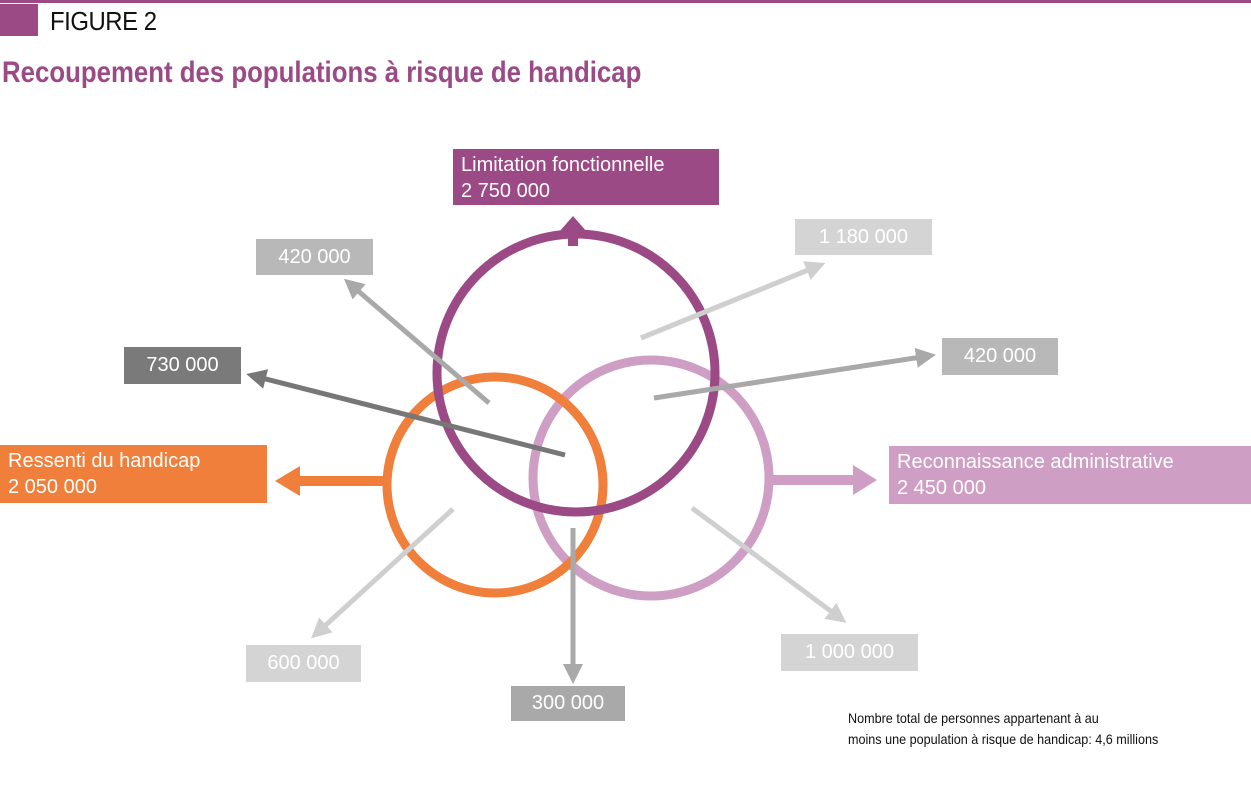 The width and height of the screenshot is (1251, 800). Describe the element at coordinates (825, 480) in the screenshot. I see `arrow-reconnaissance` at that location.